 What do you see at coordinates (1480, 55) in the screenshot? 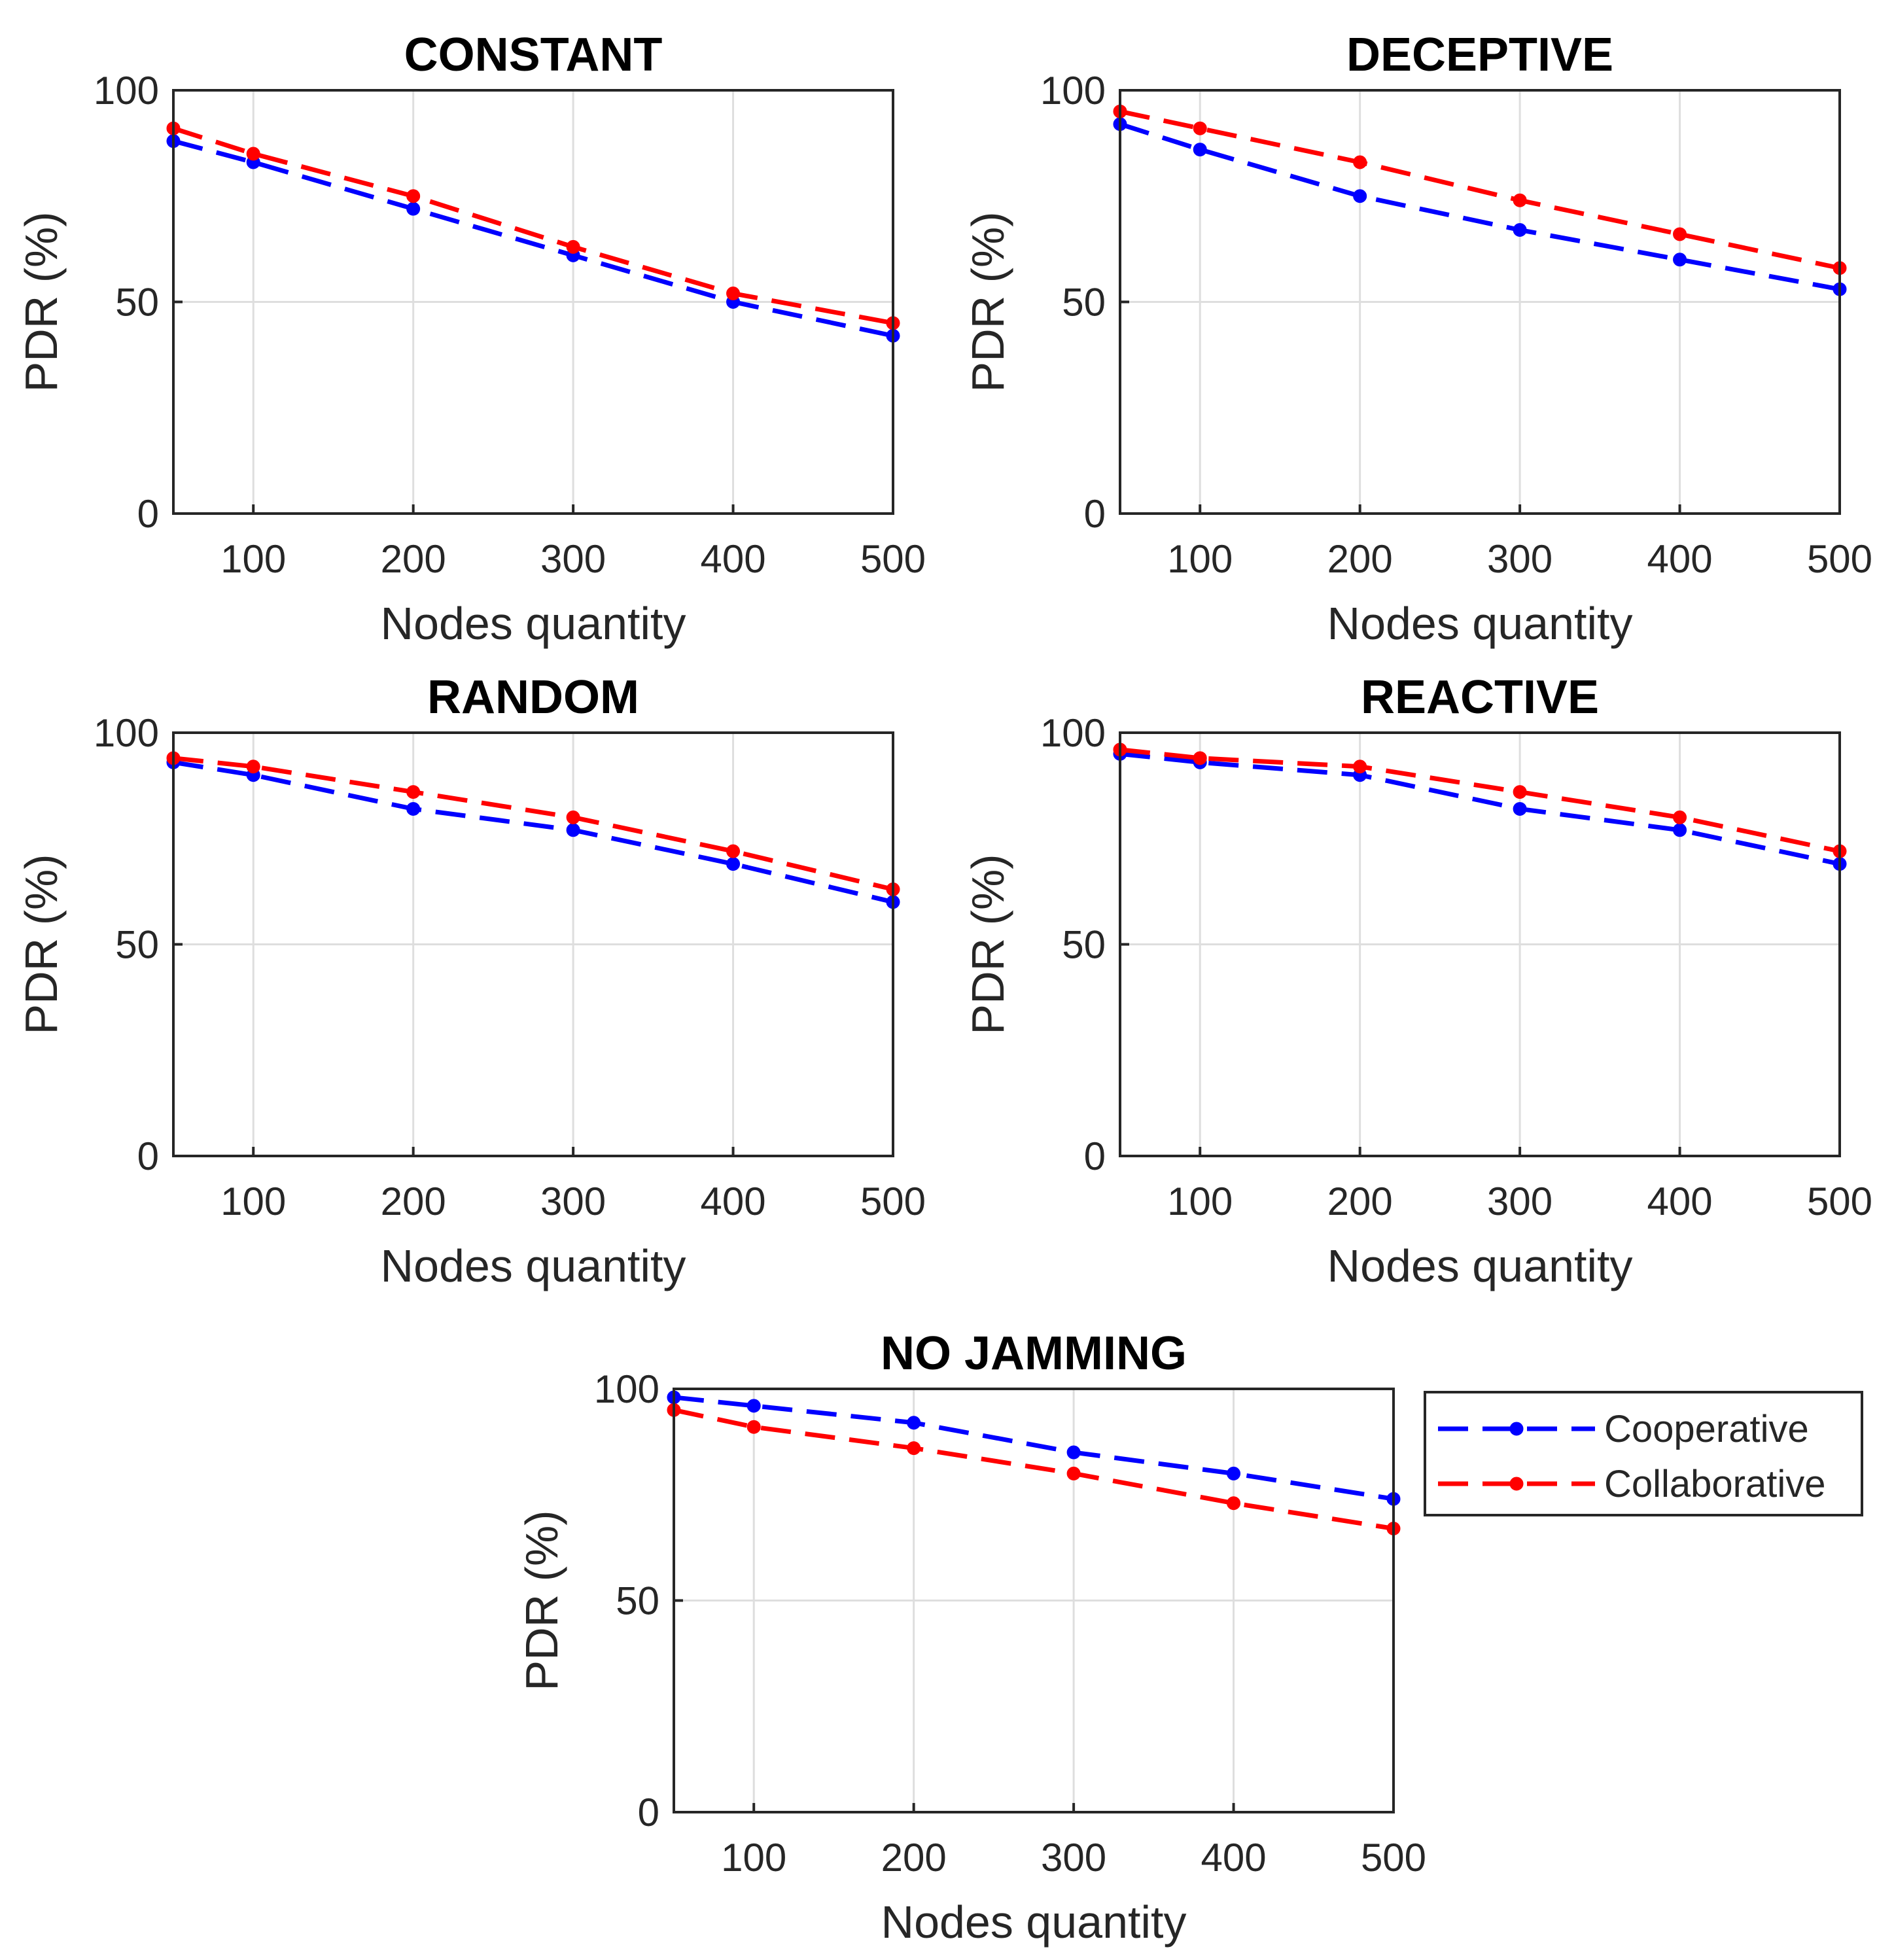
I see `chart-title: DECEPTIVE` at bounding box center [1480, 55].